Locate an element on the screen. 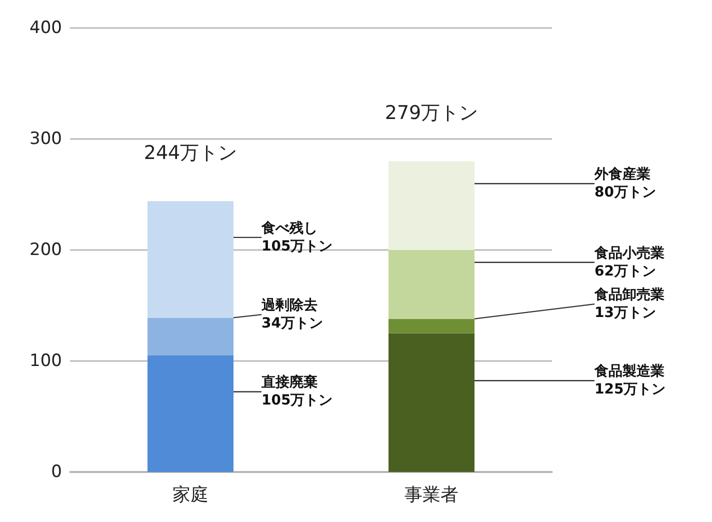  series-label: 直接廃棄 is located at coordinates (289, 382).